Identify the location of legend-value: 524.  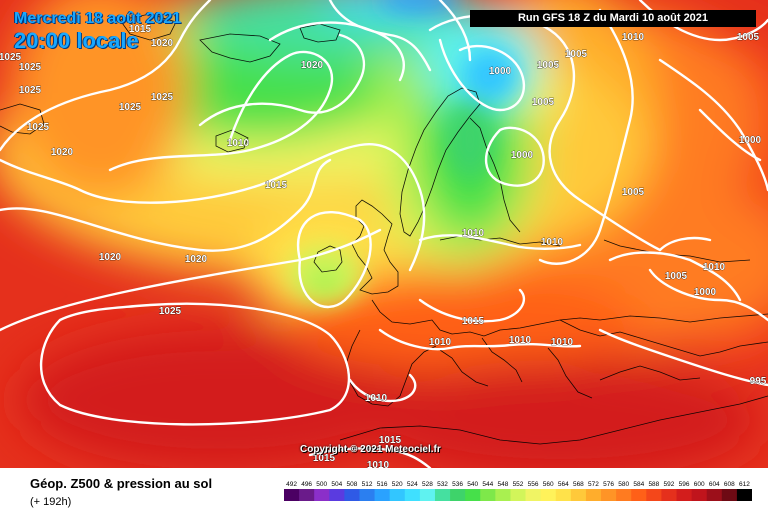
(412, 484).